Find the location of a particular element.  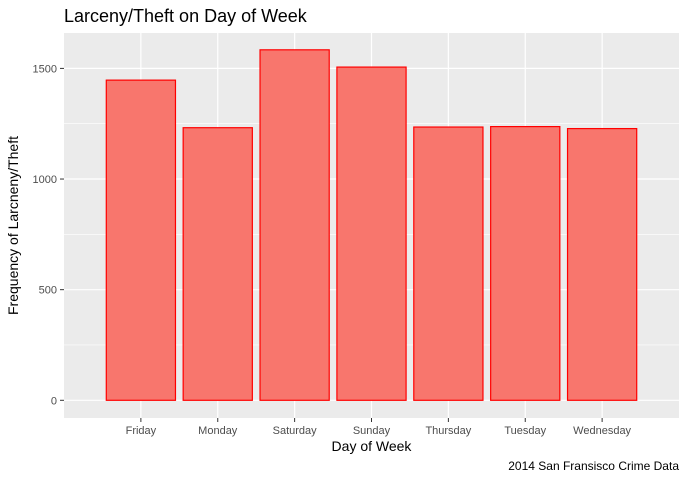

x-tick-label: Wednesday is located at coordinates (602, 431).